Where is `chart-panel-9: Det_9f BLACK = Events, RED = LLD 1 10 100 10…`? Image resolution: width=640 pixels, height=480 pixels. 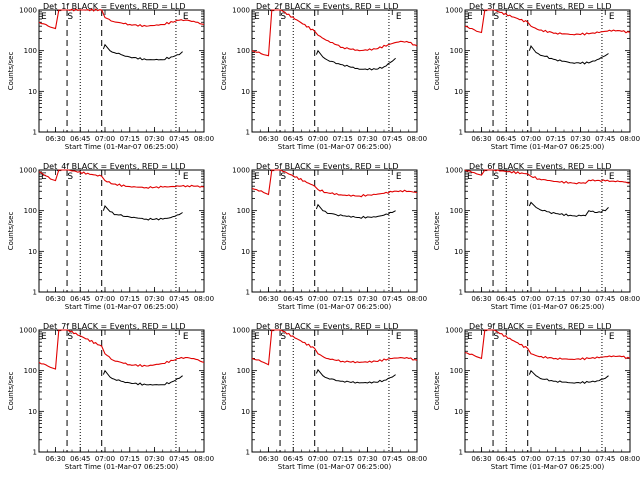 chart-panel-9: Det_9f BLACK = Events, RED = LLD 1 10 100 10… is located at coordinates (536, 396).